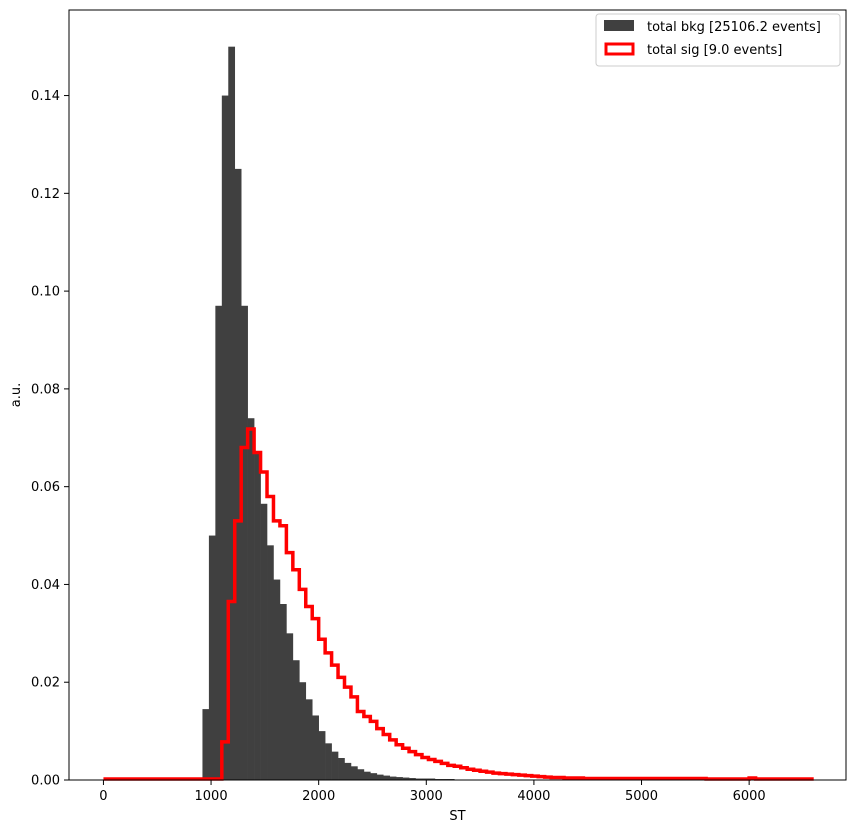  I want to click on x-axis-label: ST, so click(457, 816).